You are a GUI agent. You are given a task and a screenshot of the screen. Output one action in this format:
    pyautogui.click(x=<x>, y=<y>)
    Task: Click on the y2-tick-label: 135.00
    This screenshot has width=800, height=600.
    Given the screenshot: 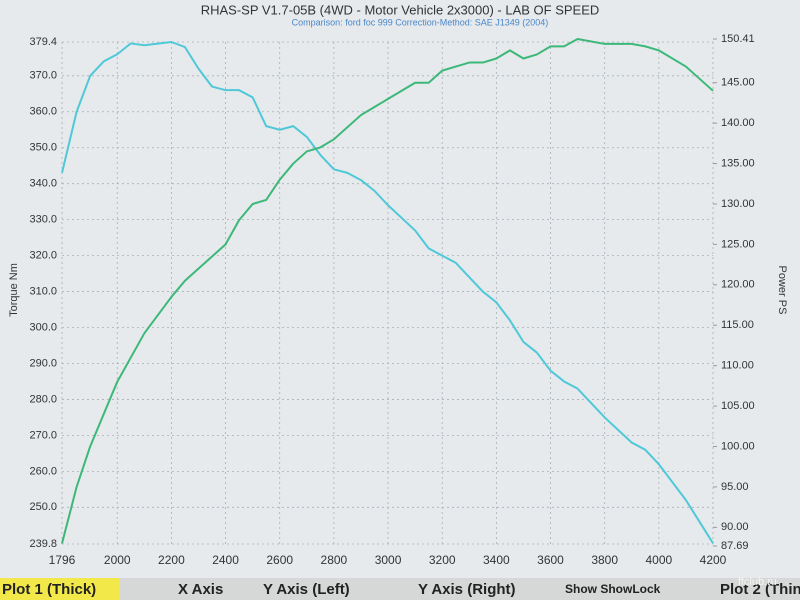 What is the action you would take?
    pyautogui.click(x=738, y=163)
    